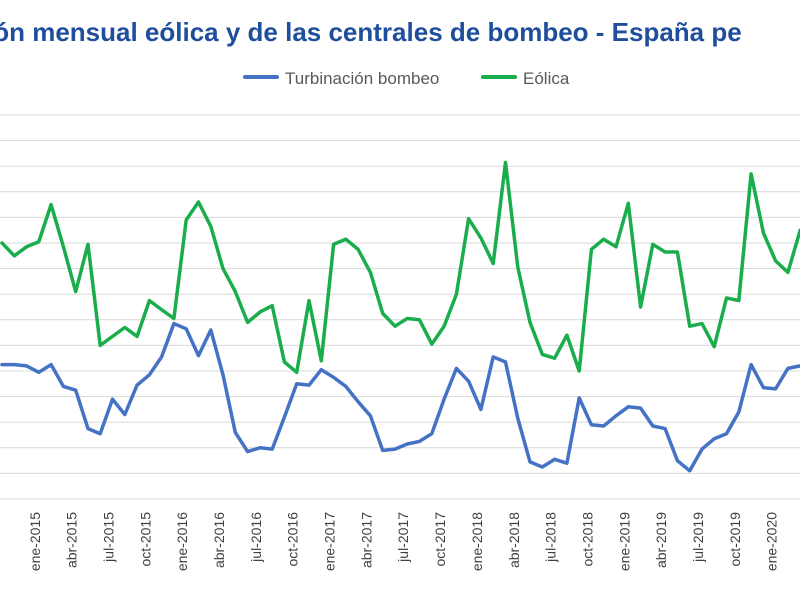 The height and width of the screenshot is (600, 800). I want to click on x-tick-label: oct-2016, so click(293, 539).